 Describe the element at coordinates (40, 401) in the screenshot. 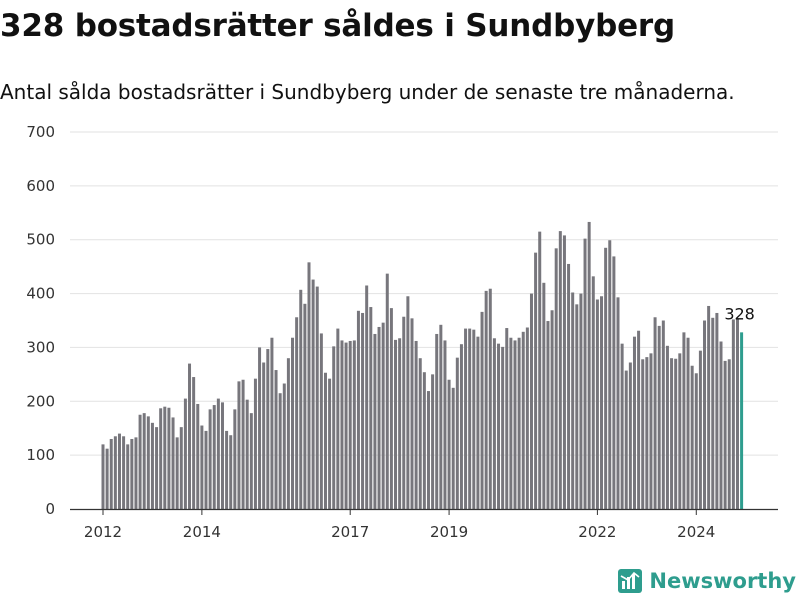

I see `y-tick-label: 200` at that location.